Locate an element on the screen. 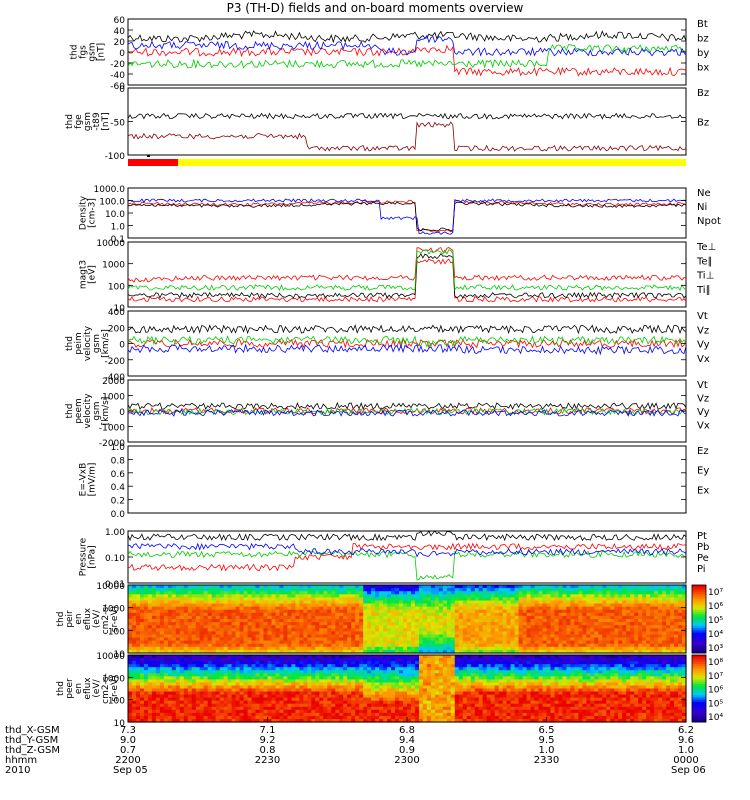  legend-label: Ti∥ is located at coordinates (703, 290).